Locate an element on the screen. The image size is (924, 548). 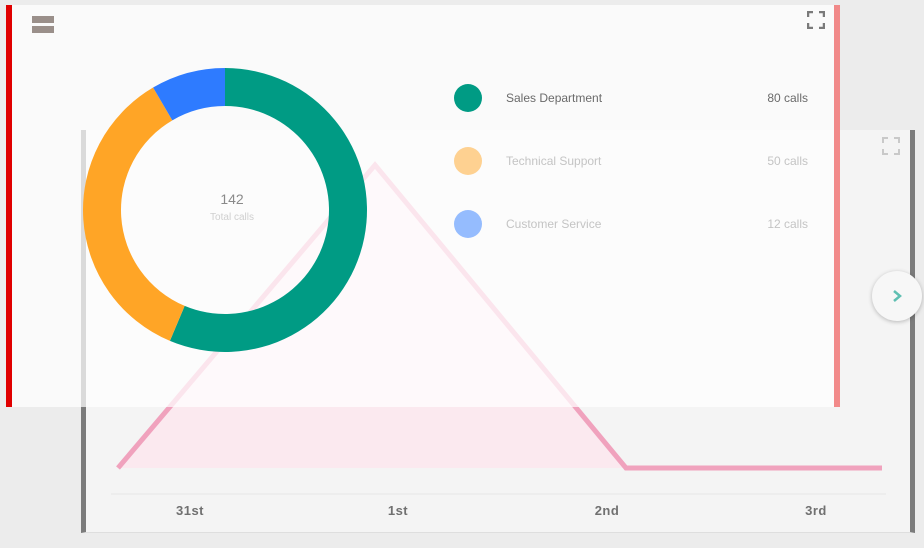
x-tick-label: 1st is located at coordinates (398, 510).